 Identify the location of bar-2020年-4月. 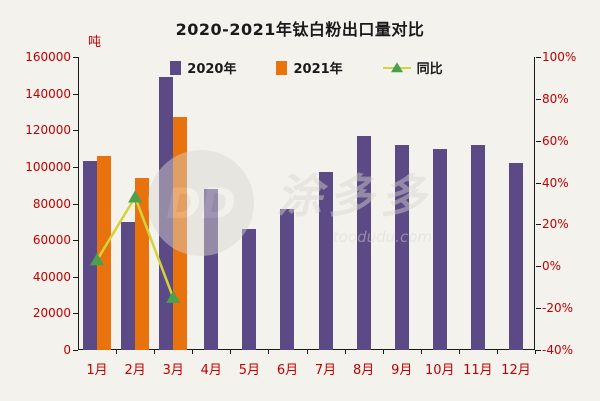
(211, 269).